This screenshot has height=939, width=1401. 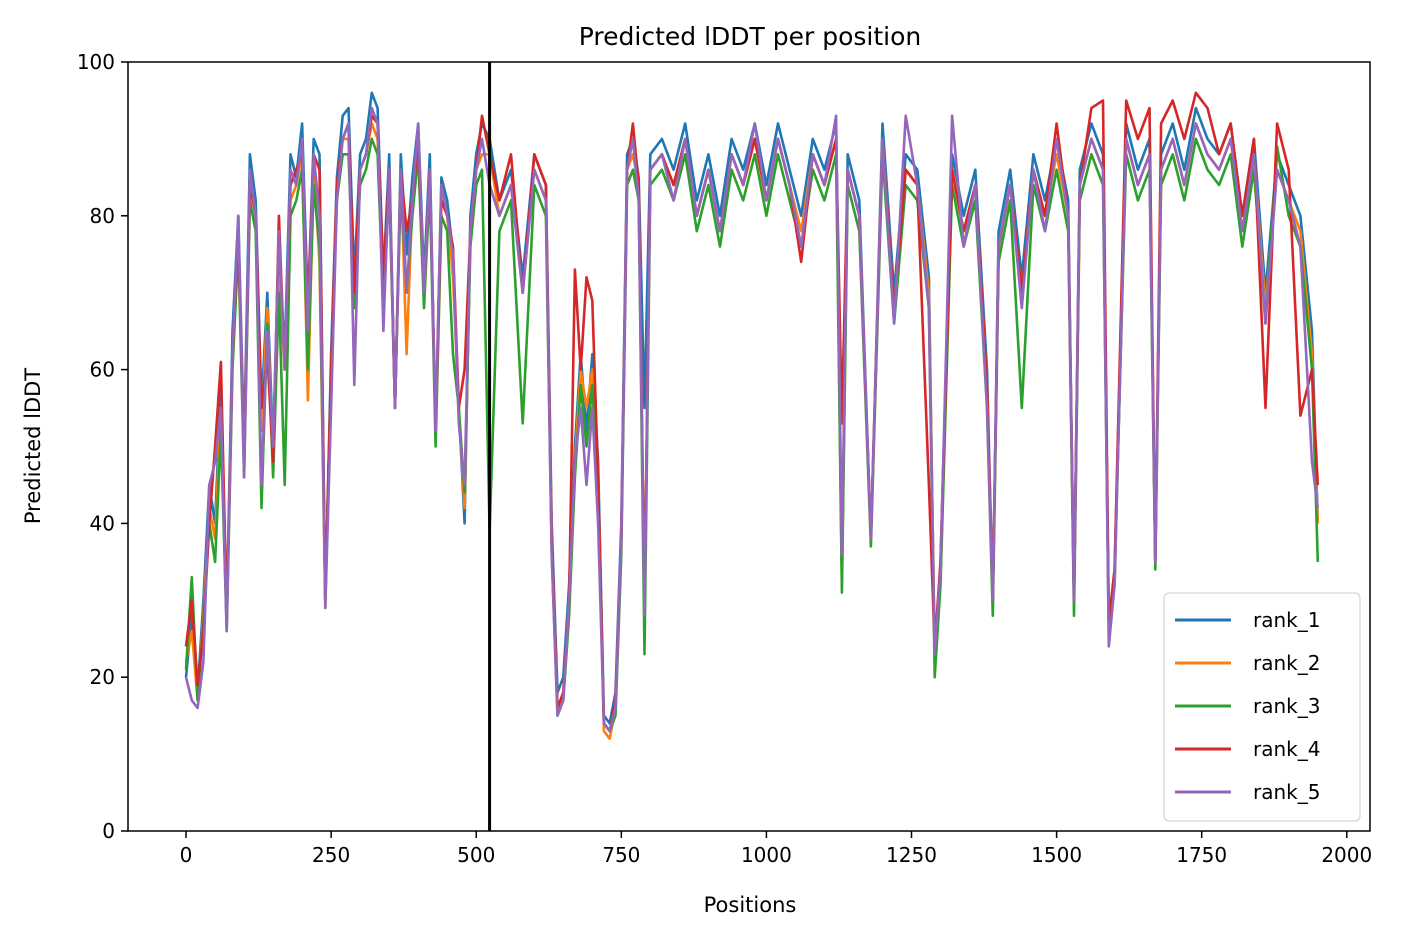 I want to click on y-tick-label: 20, so click(x=102, y=677).